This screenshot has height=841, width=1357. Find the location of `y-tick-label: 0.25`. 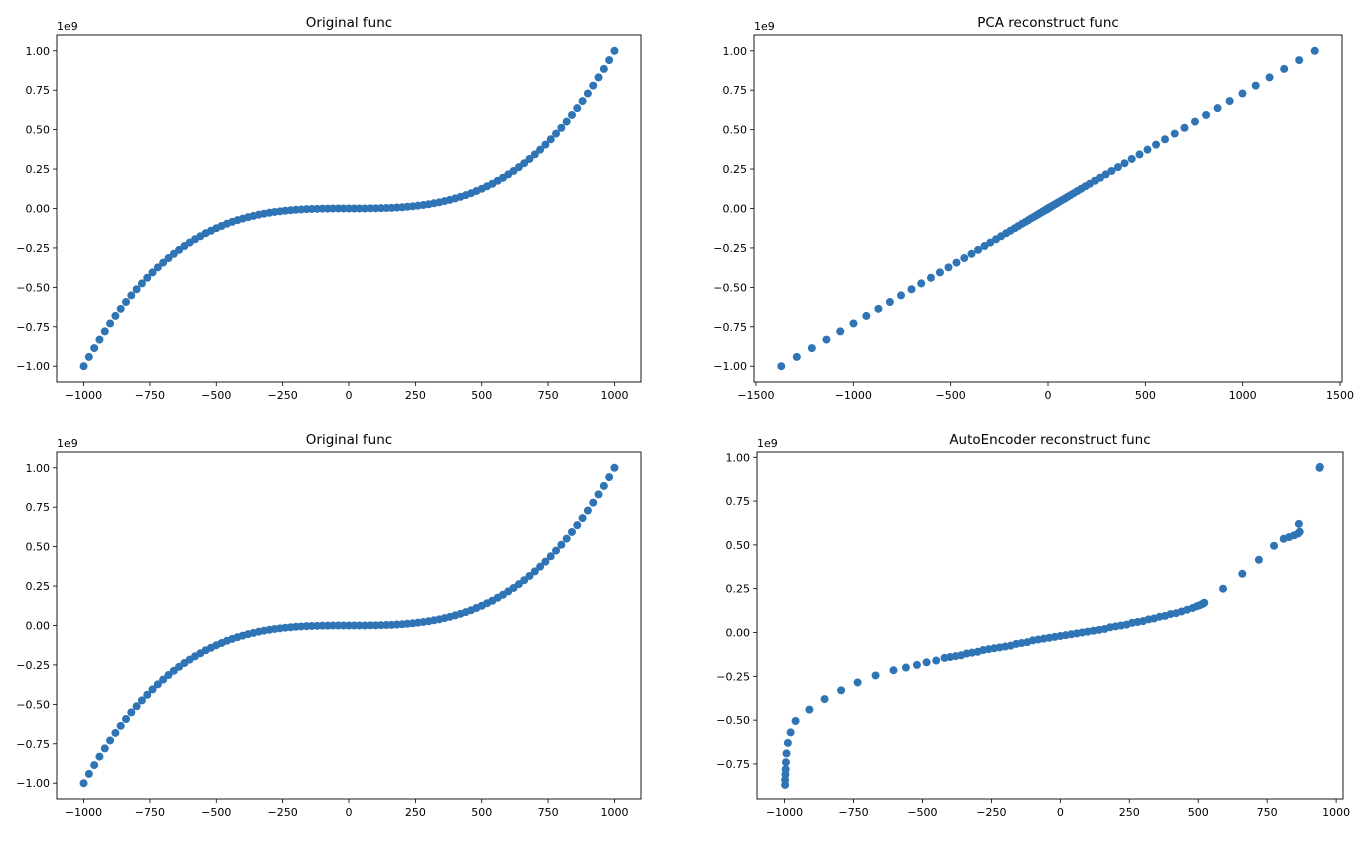

y-tick-label: 0.25 is located at coordinates (738, 589).